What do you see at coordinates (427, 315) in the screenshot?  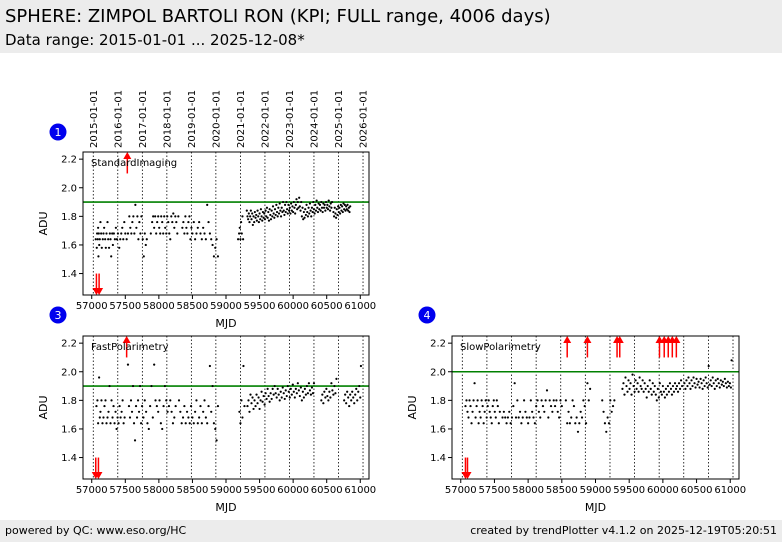 I see `panel-badge-label: 4` at bounding box center [427, 315].